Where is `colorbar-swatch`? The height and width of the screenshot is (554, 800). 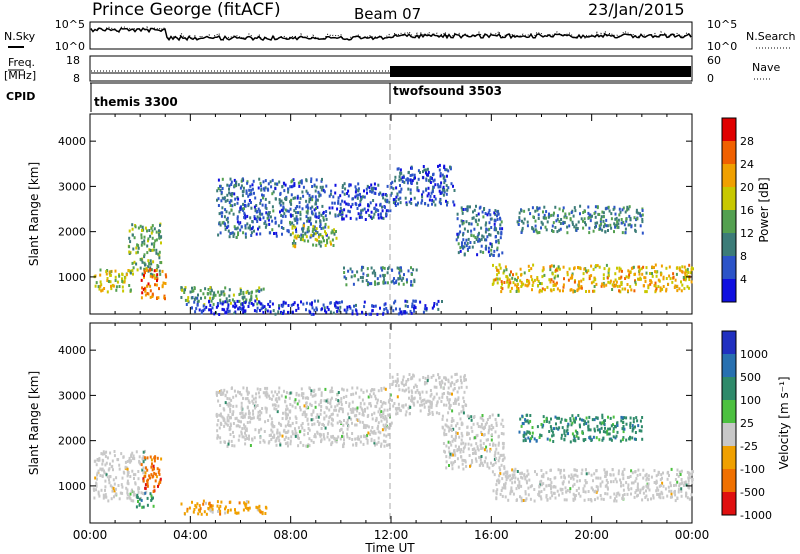
colorbar-swatch is located at coordinates (729, 198).